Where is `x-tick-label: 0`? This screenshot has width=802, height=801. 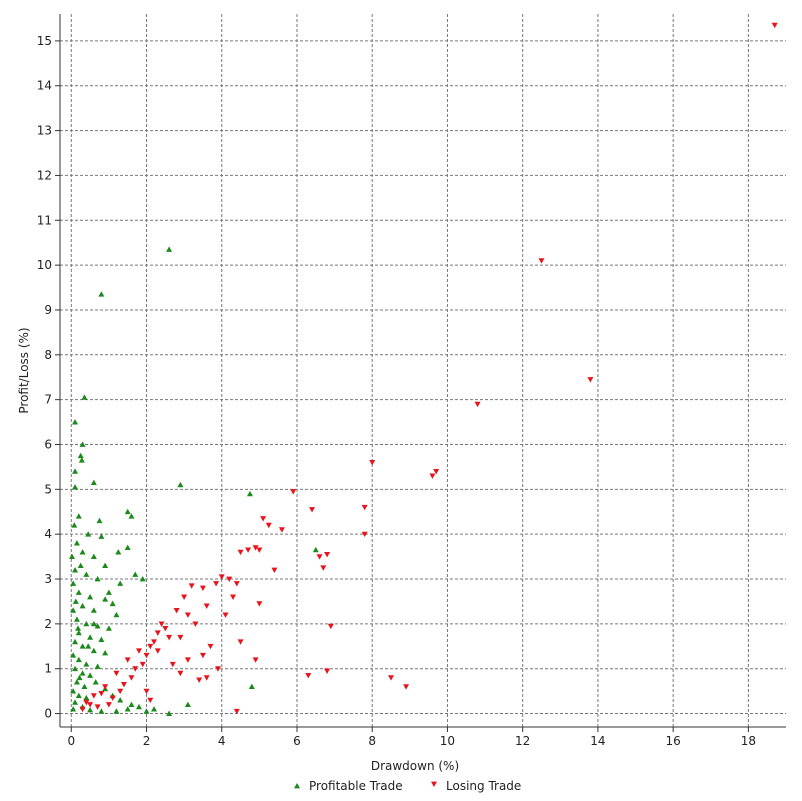 x-tick-label: 0 is located at coordinates (71, 741).